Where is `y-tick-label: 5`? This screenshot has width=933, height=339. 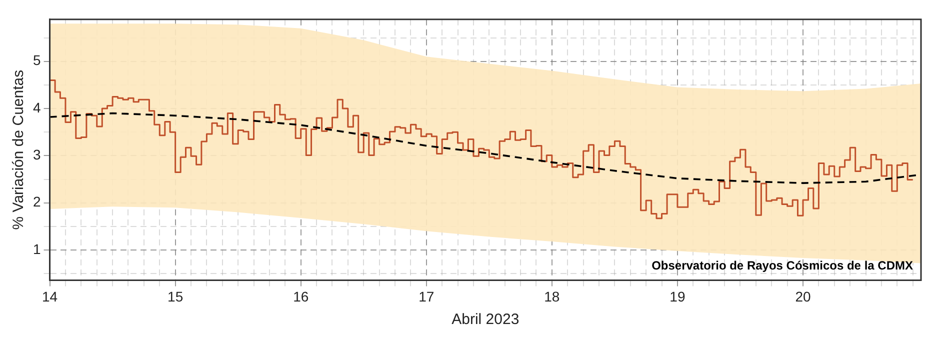 y-tick-label: 5 is located at coordinates (36, 60).